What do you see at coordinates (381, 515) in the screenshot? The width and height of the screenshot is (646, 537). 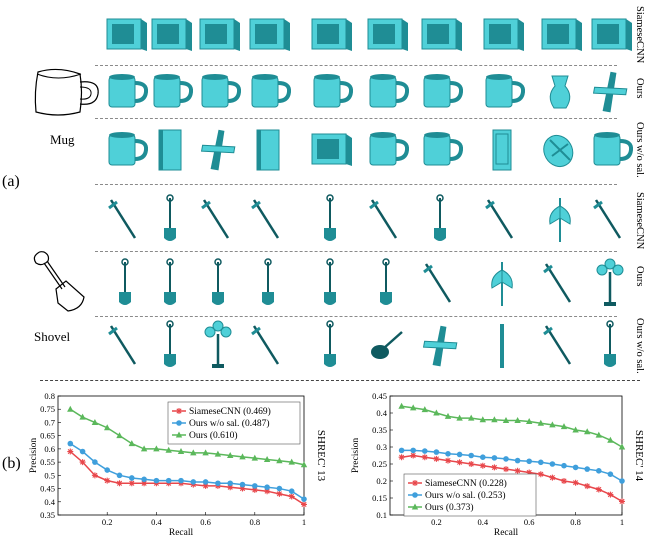 I see `y-tick-label: 0.1` at bounding box center [381, 515].